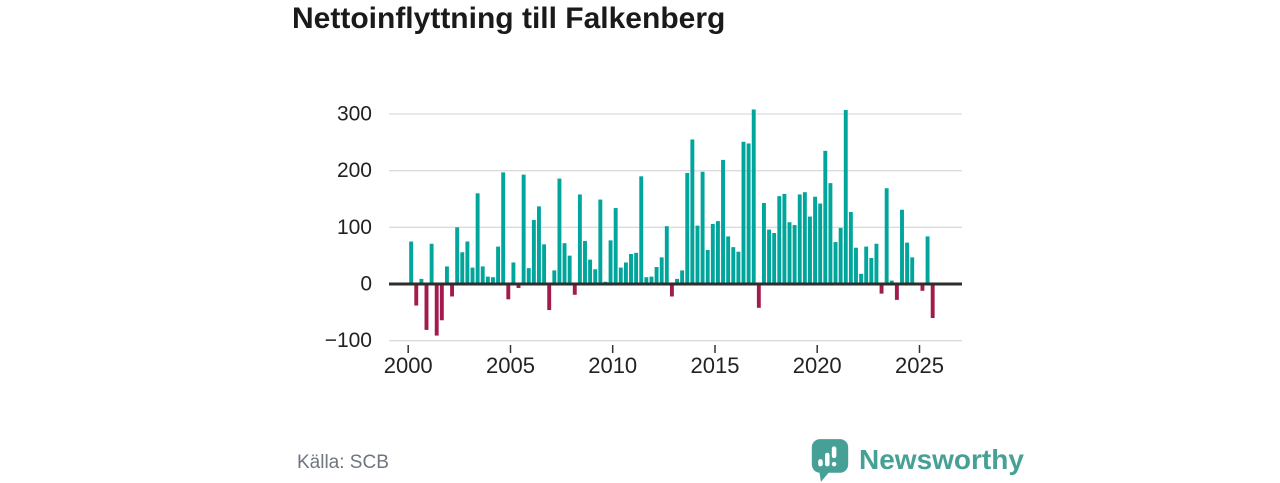 This screenshot has width=1280, height=483. I want to click on newsworthy-chart-icon, so click(830, 460).